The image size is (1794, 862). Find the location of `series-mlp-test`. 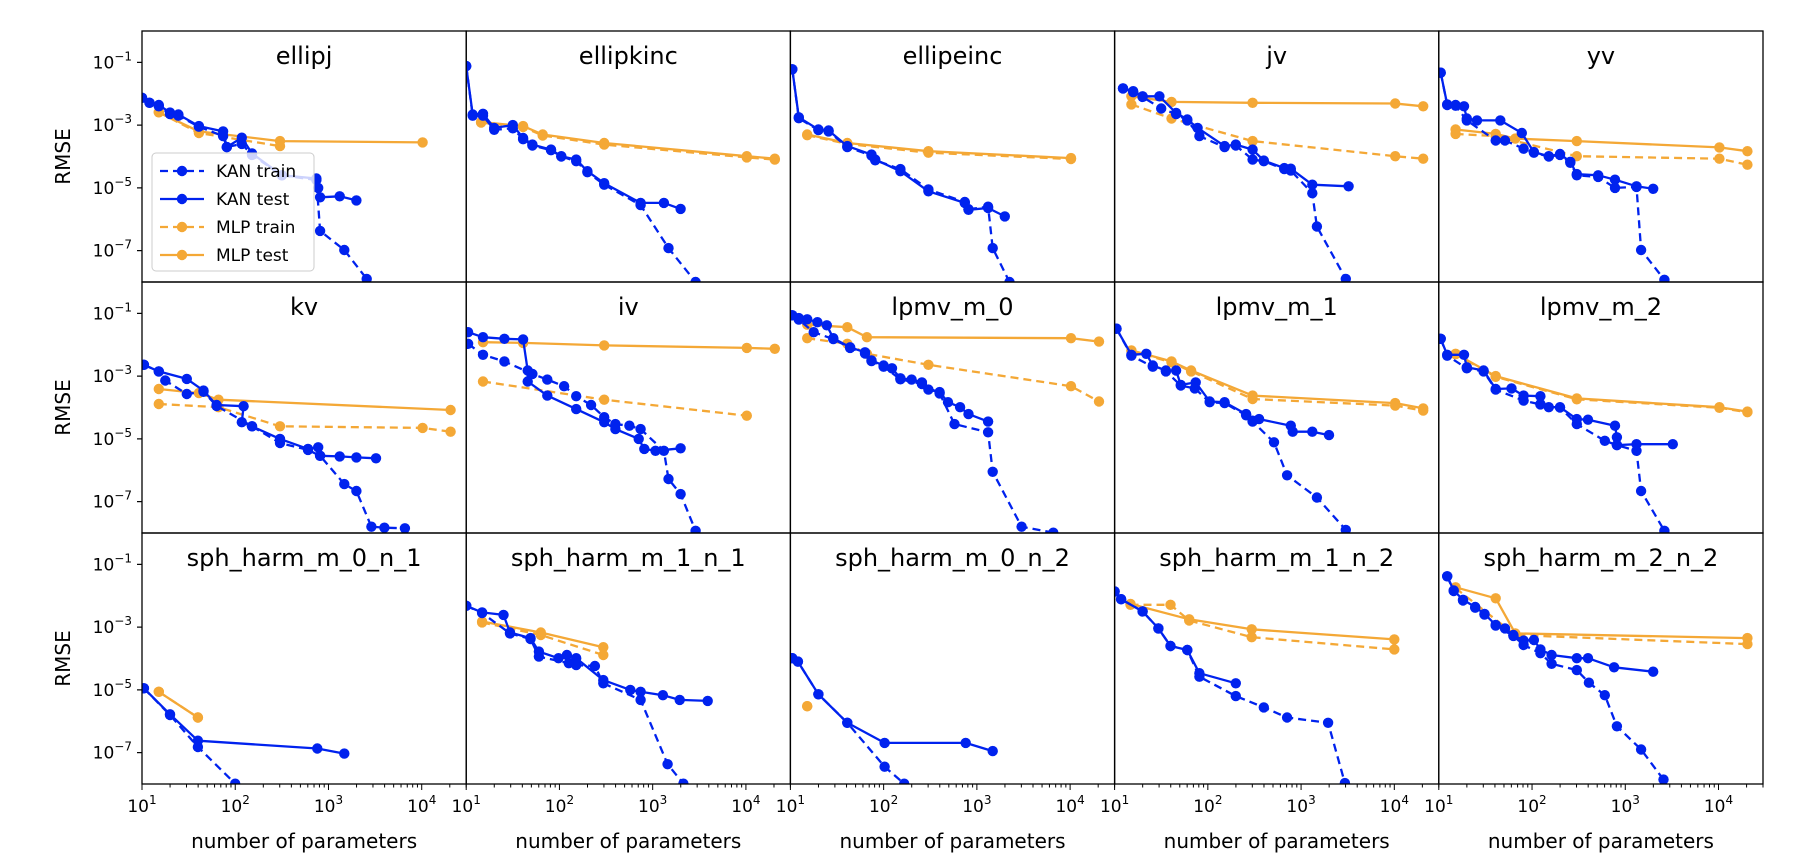

series-mlp-test is located at coordinates (178, 704).